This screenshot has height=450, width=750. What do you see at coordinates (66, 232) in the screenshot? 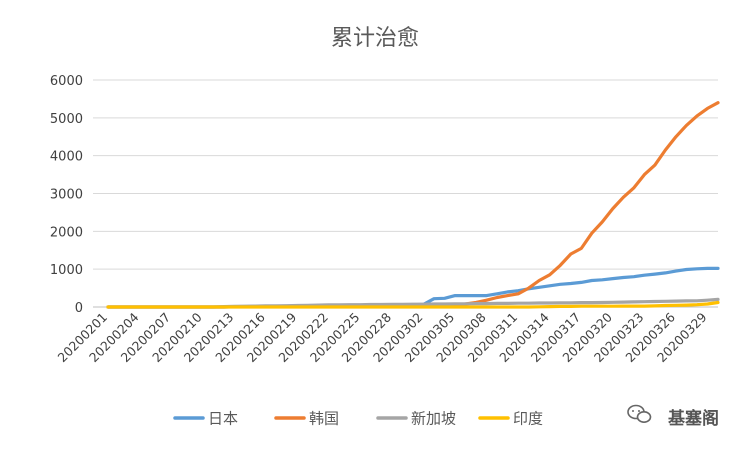
I see `y-tick-label: 2000` at bounding box center [66, 232].